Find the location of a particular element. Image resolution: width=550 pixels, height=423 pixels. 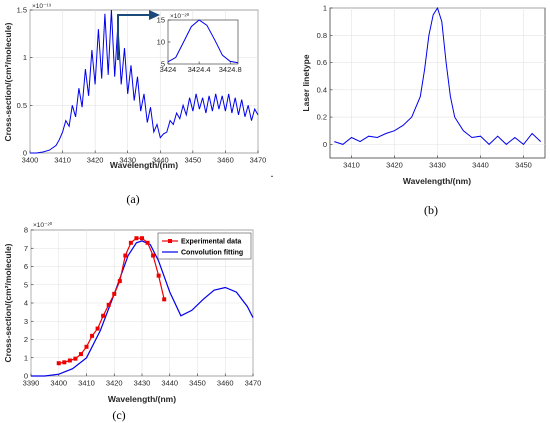

x-tick-label: 3424.8 is located at coordinates (230, 69).